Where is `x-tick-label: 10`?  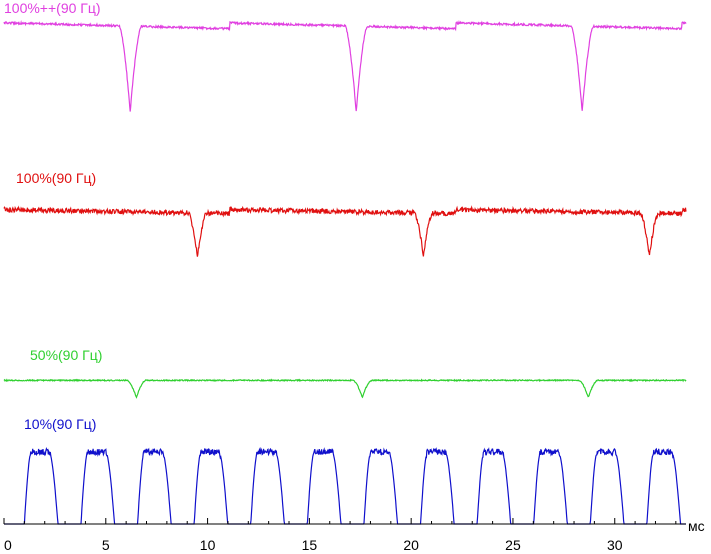 x-tick-label: 10 is located at coordinates (208, 545).